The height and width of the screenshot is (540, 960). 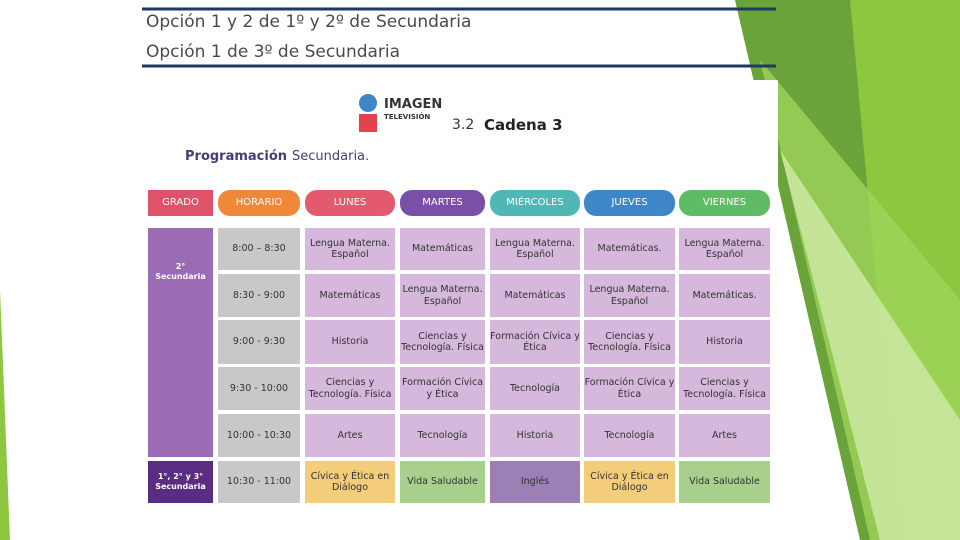 What do you see at coordinates (724, 203) in the screenshot?
I see `column-header: VIERNES` at bounding box center [724, 203].